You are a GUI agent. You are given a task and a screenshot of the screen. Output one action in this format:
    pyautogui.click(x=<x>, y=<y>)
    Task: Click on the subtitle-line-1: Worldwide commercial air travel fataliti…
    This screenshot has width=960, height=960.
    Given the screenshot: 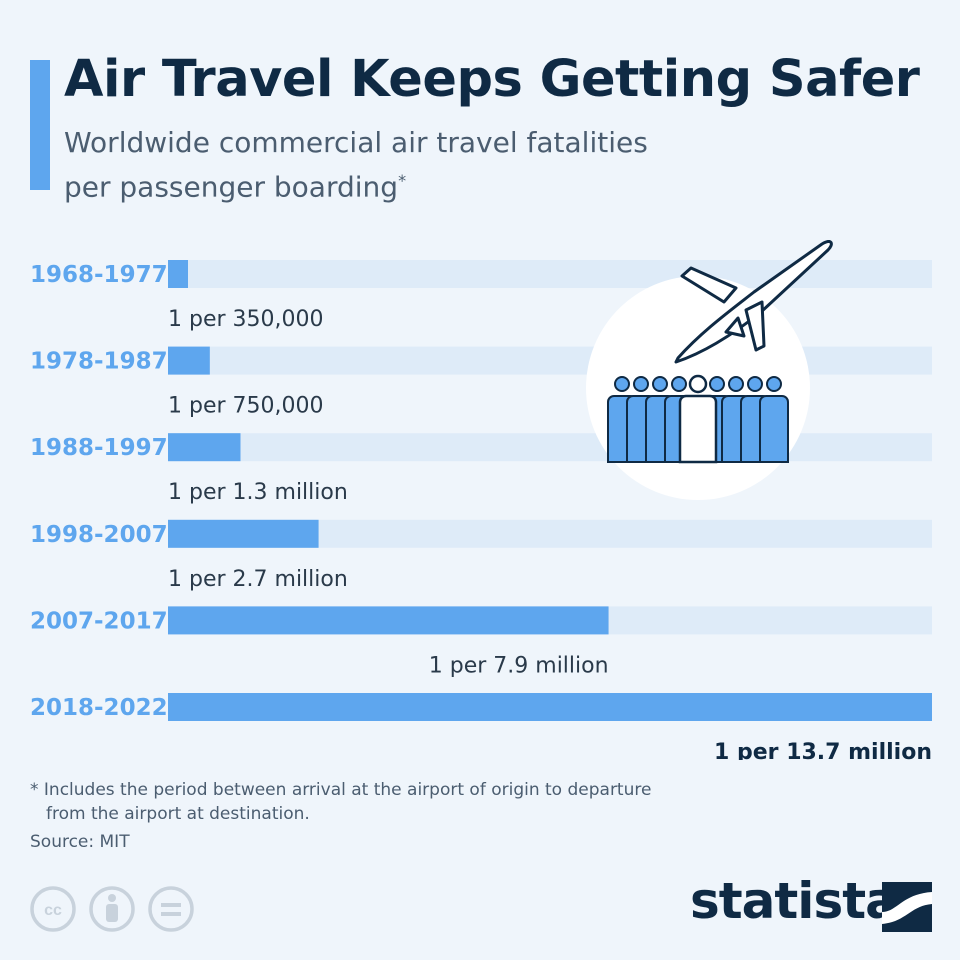 What is the action you would take?
    pyautogui.click(x=356, y=142)
    